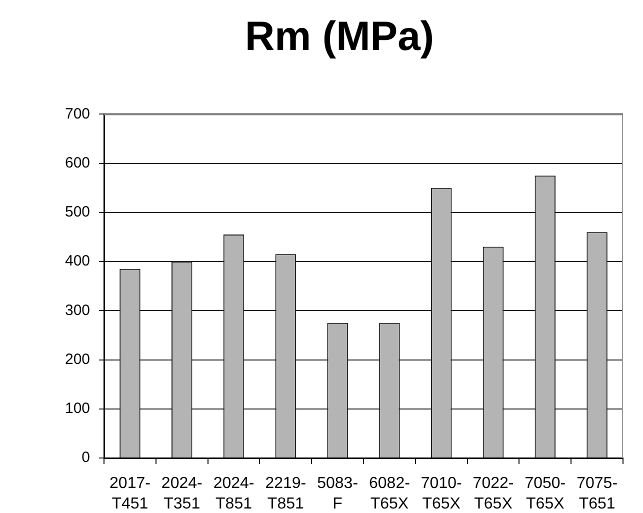 The image size is (643, 513). I want to click on y-tick-label: 0, so click(86, 457).